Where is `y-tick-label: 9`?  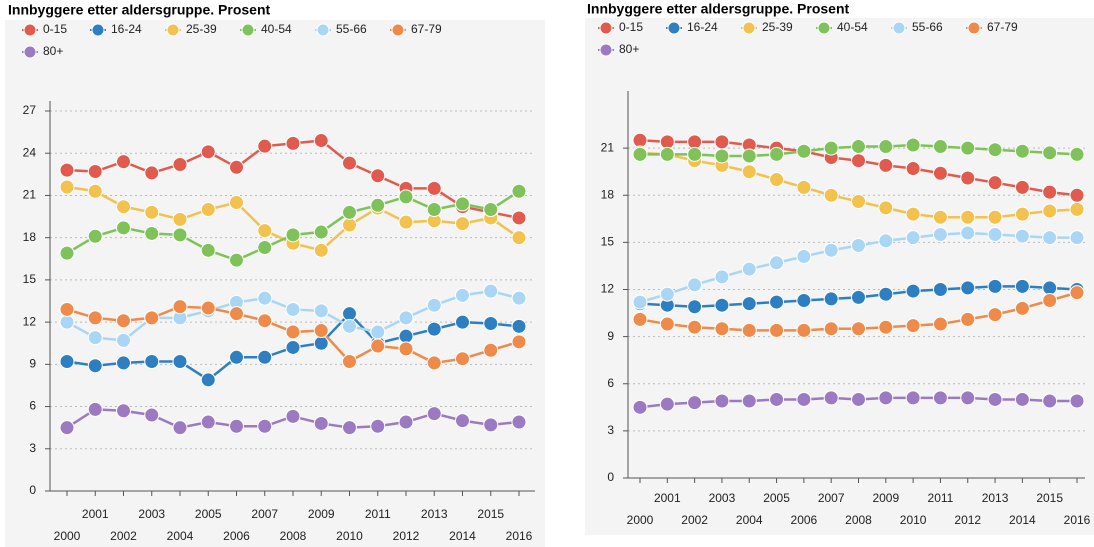 y-tick-label: 9 is located at coordinates (610, 336).